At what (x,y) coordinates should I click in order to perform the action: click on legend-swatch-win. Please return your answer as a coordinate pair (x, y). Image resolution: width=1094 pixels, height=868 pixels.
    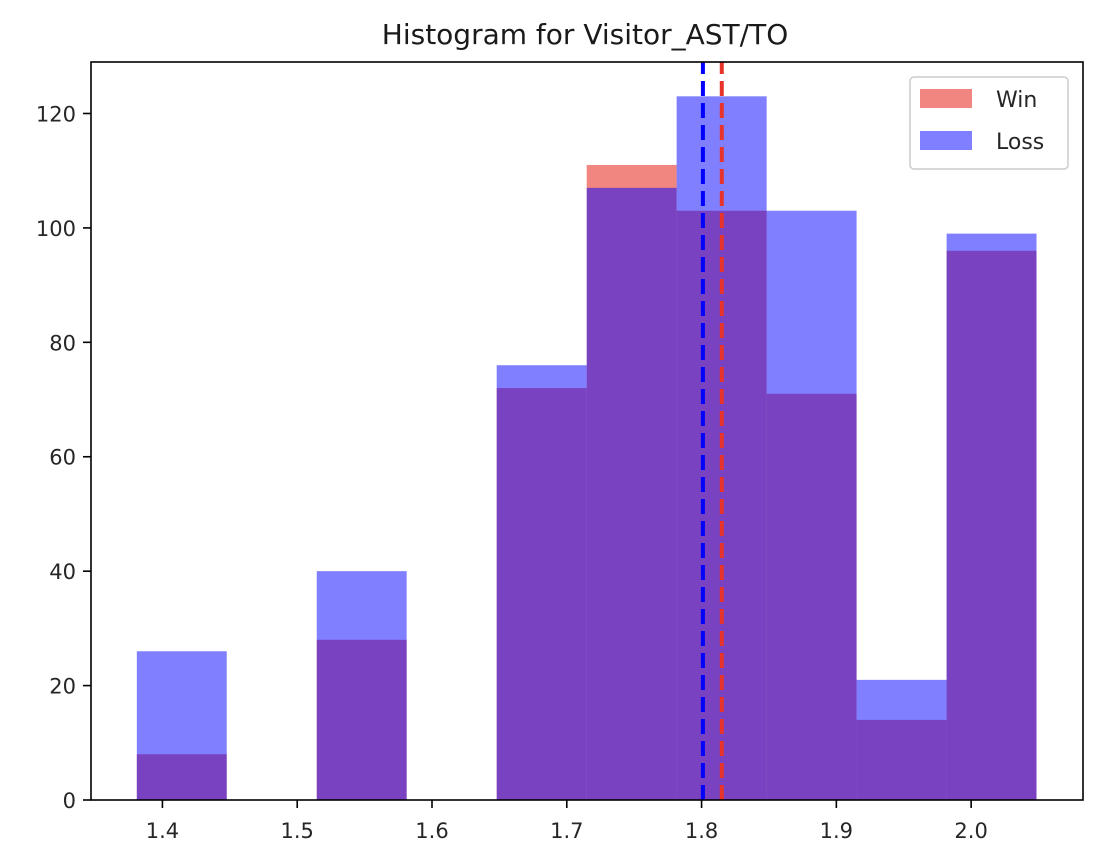
    Looking at the image, I should click on (946, 98).